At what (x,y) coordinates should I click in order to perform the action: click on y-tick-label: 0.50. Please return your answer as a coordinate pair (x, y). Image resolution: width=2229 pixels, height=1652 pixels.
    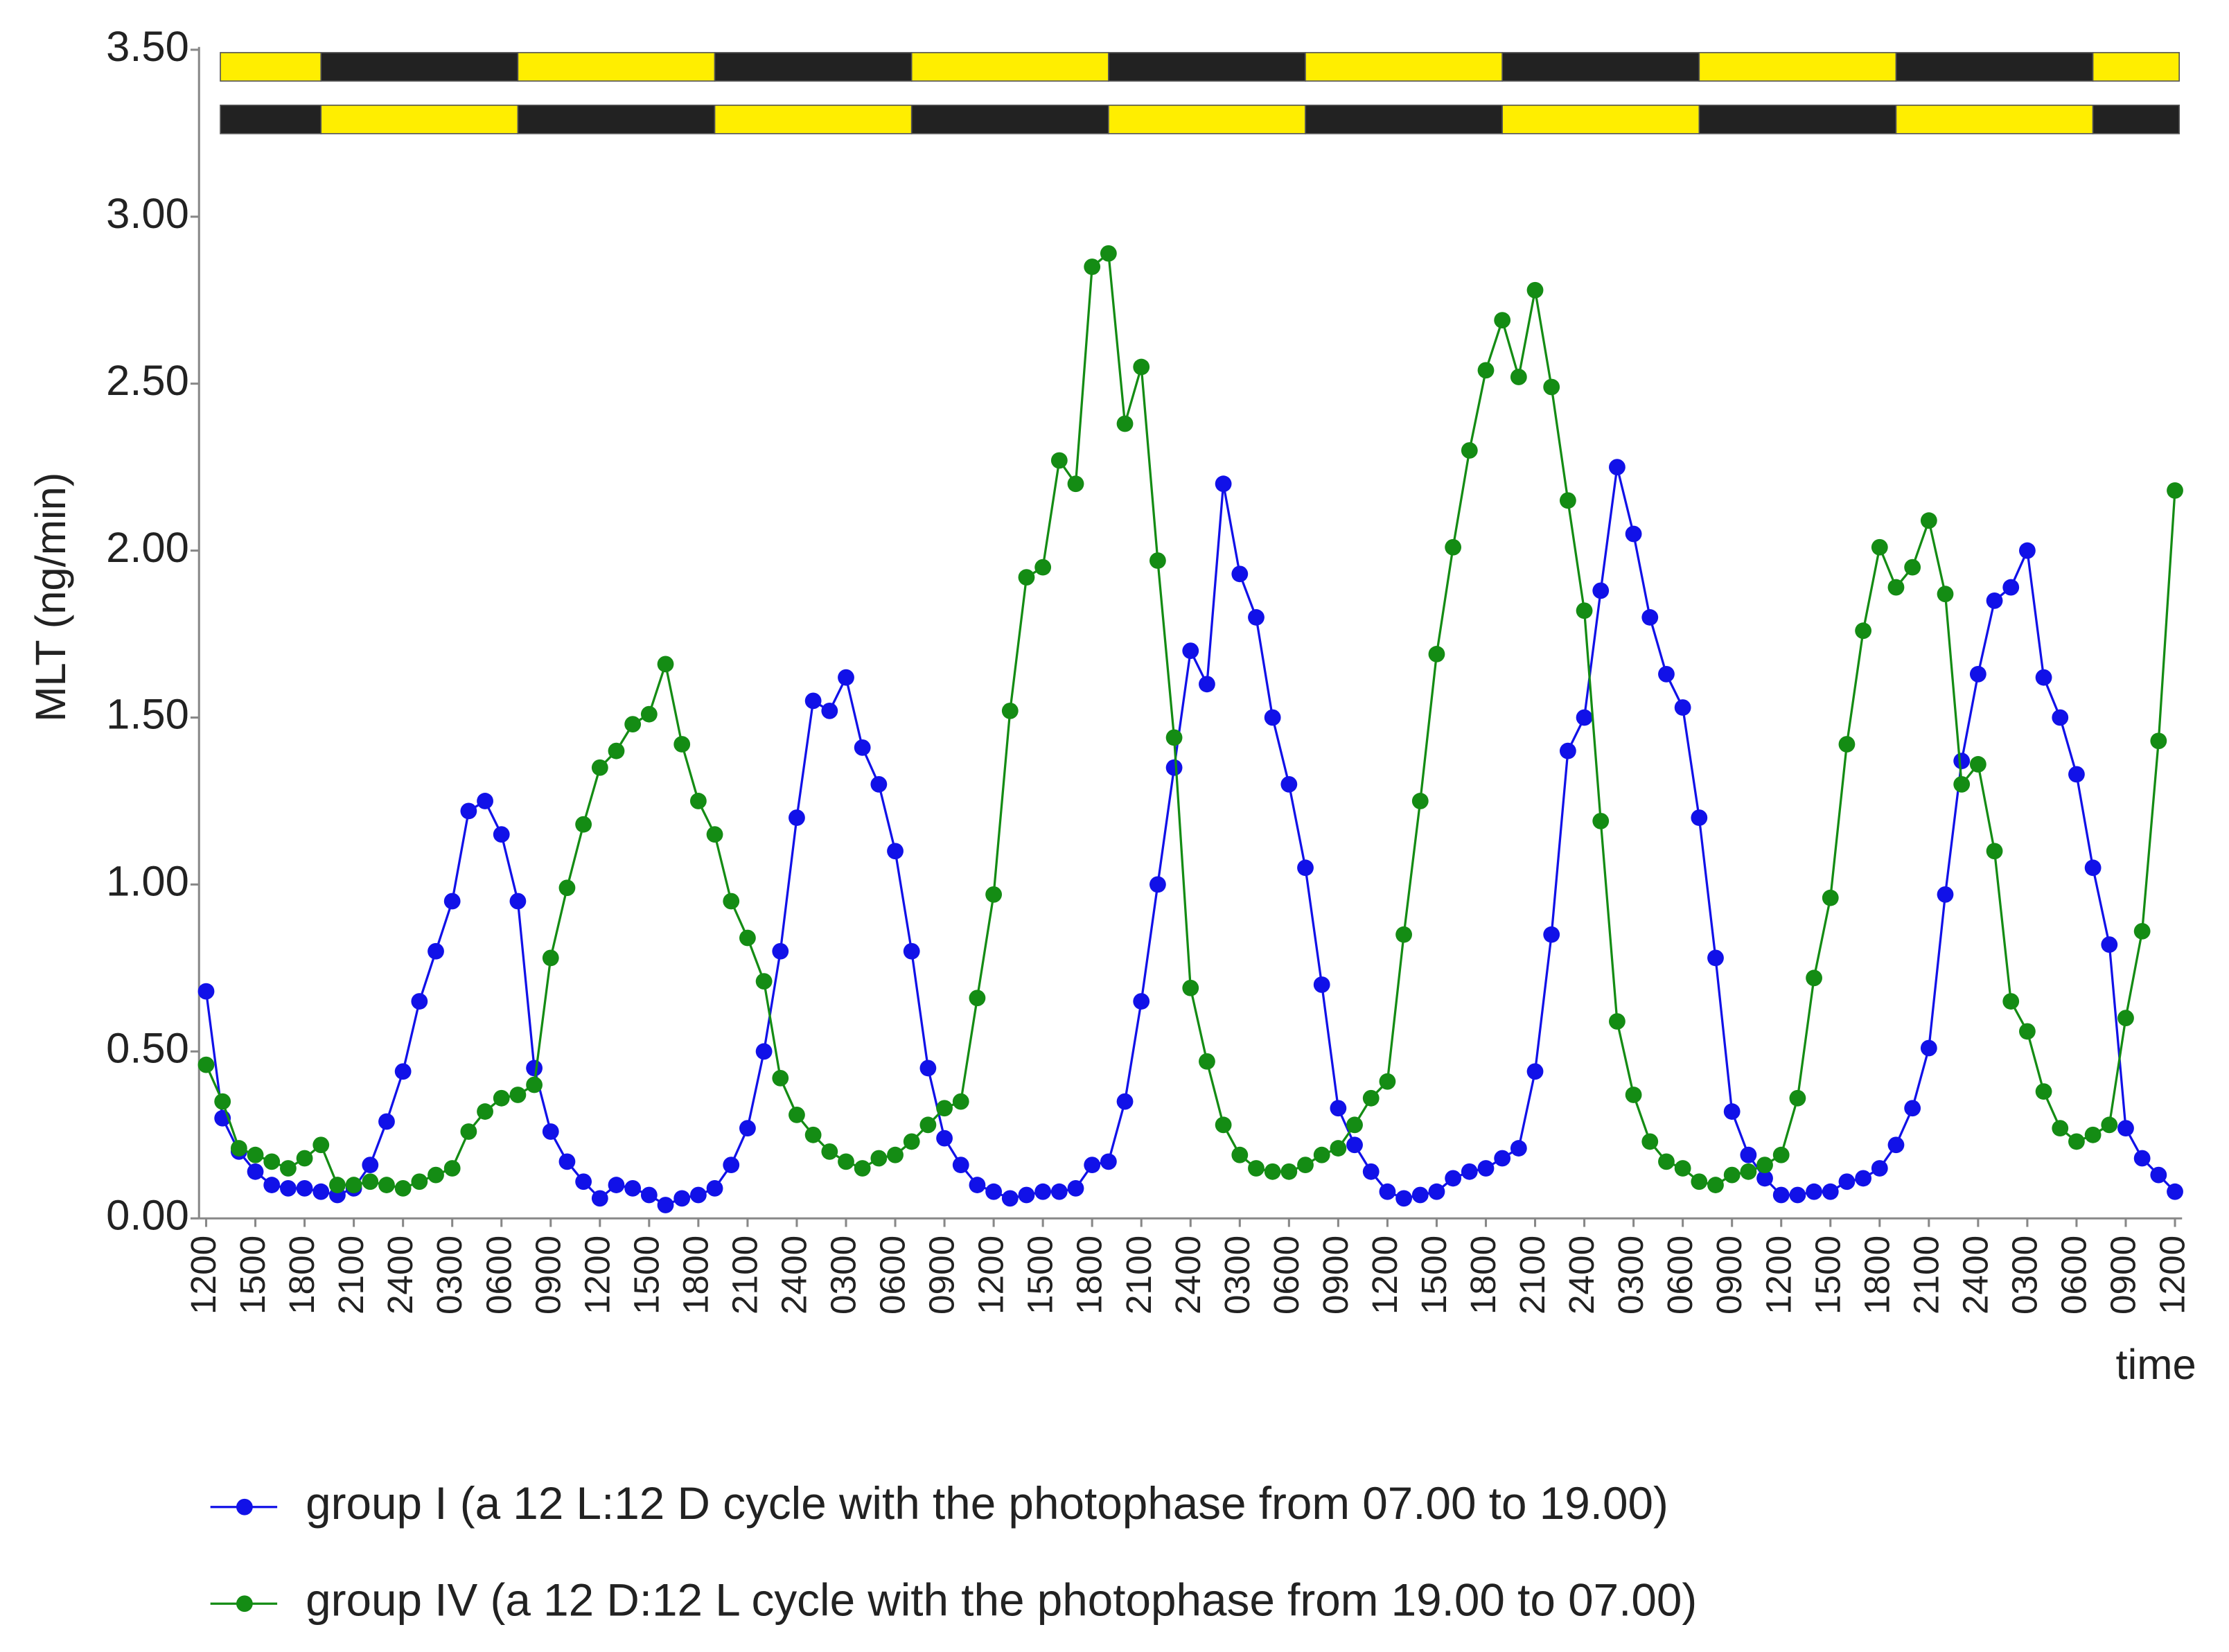
    Looking at the image, I should click on (147, 1049).